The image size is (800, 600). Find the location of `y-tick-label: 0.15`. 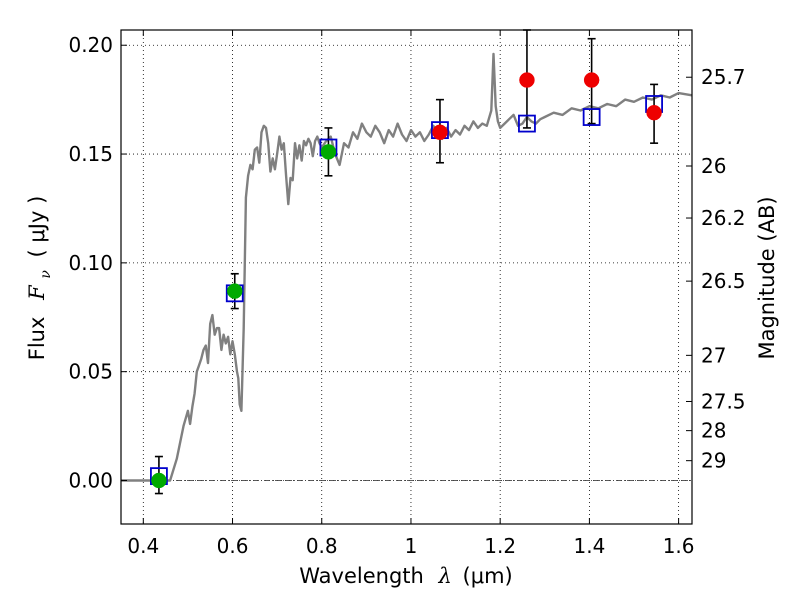

y-tick-label: 0.15 is located at coordinates (90, 154).